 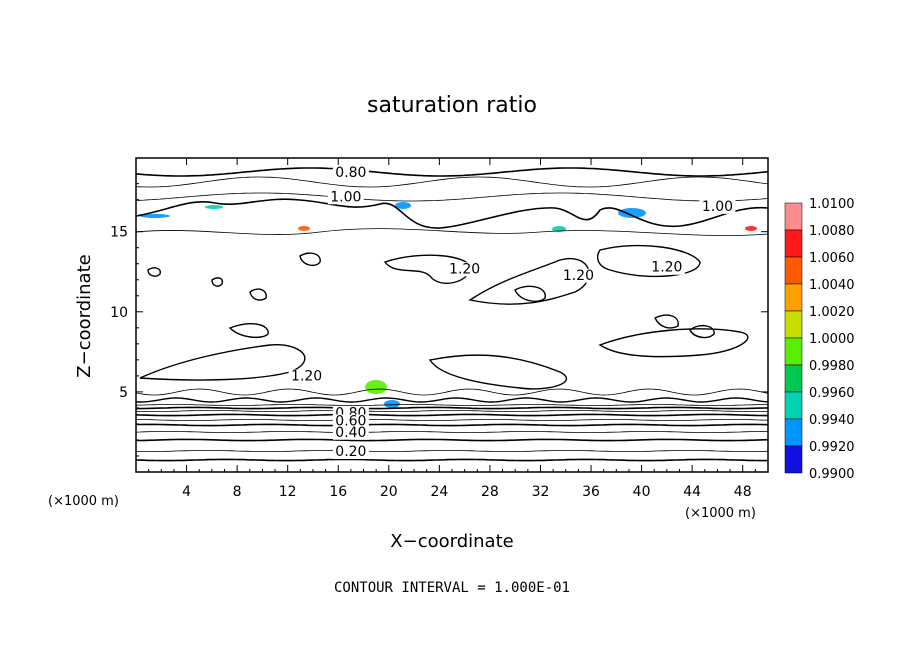 What do you see at coordinates (439, 492) in the screenshot?
I see `x-tick-label: 24` at bounding box center [439, 492].